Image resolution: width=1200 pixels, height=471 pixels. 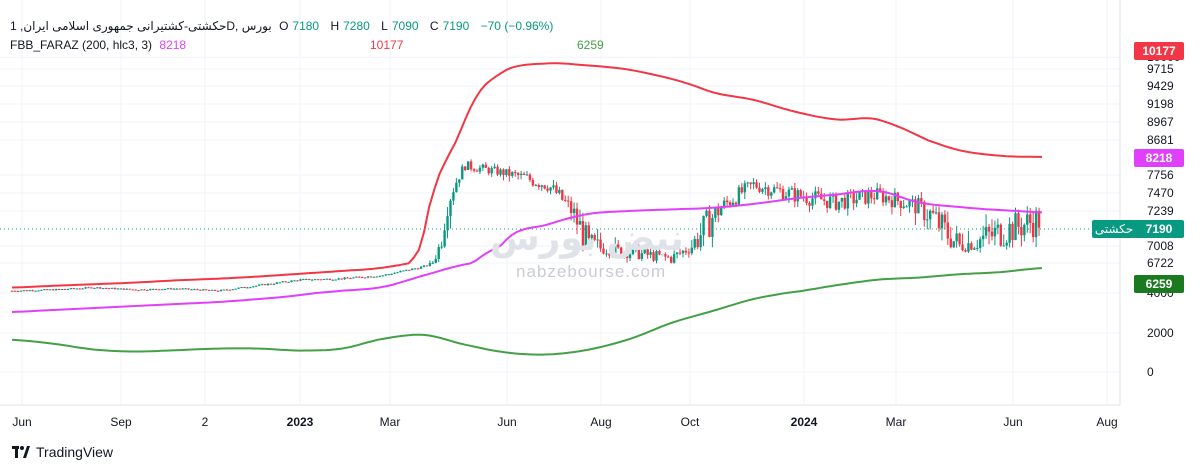 I want to click on last-price-badge: 7190, so click(x=1159, y=229).